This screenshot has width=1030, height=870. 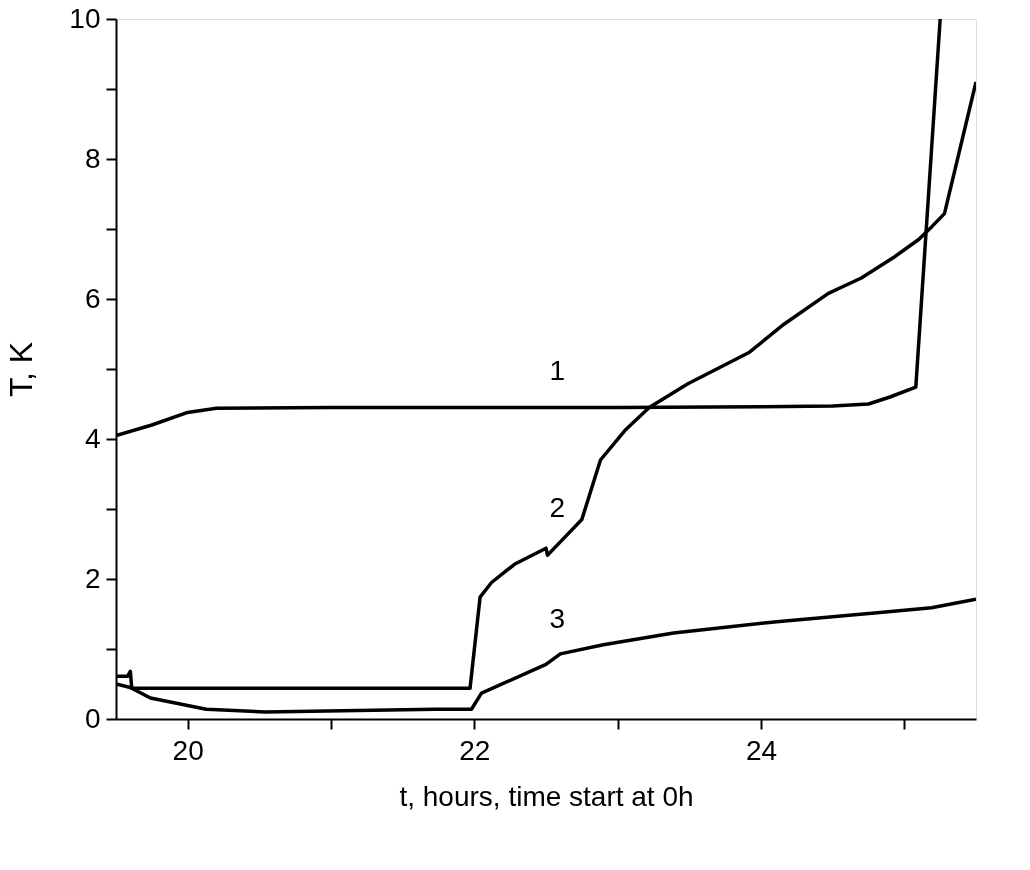 What do you see at coordinates (546, 796) in the screenshot?
I see `x-axis-title: t, hours, time start at 0h` at bounding box center [546, 796].